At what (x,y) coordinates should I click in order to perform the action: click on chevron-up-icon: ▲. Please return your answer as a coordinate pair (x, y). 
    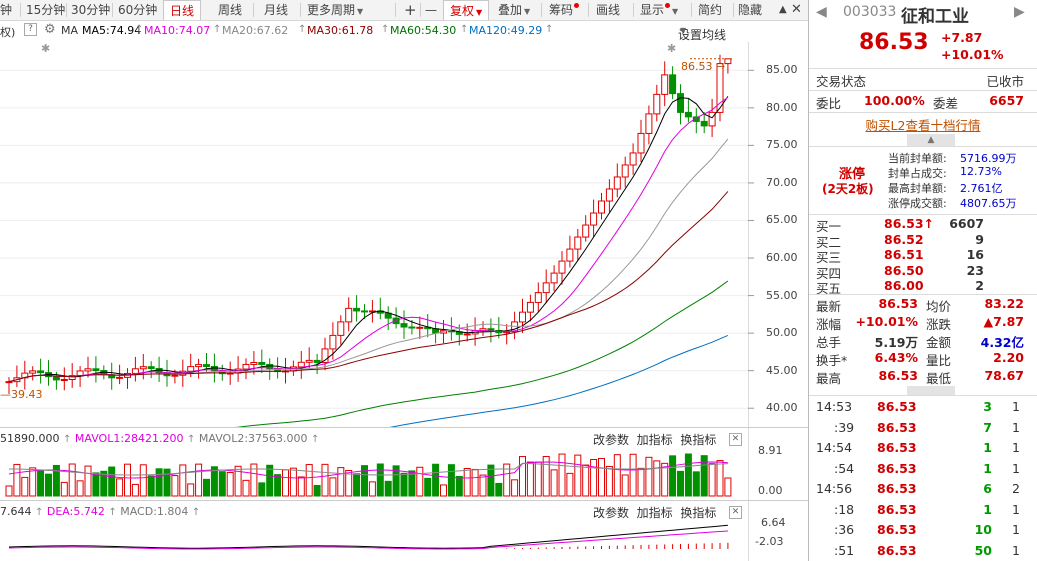
    Looking at the image, I should click on (783, 9).